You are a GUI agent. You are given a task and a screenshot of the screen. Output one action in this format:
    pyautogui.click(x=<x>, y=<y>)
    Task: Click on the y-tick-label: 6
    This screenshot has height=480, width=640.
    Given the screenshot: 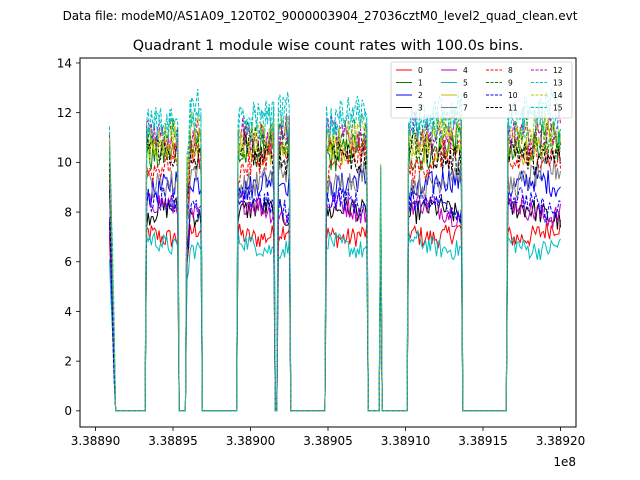 What is the action you would take?
    pyautogui.click(x=68, y=262)
    